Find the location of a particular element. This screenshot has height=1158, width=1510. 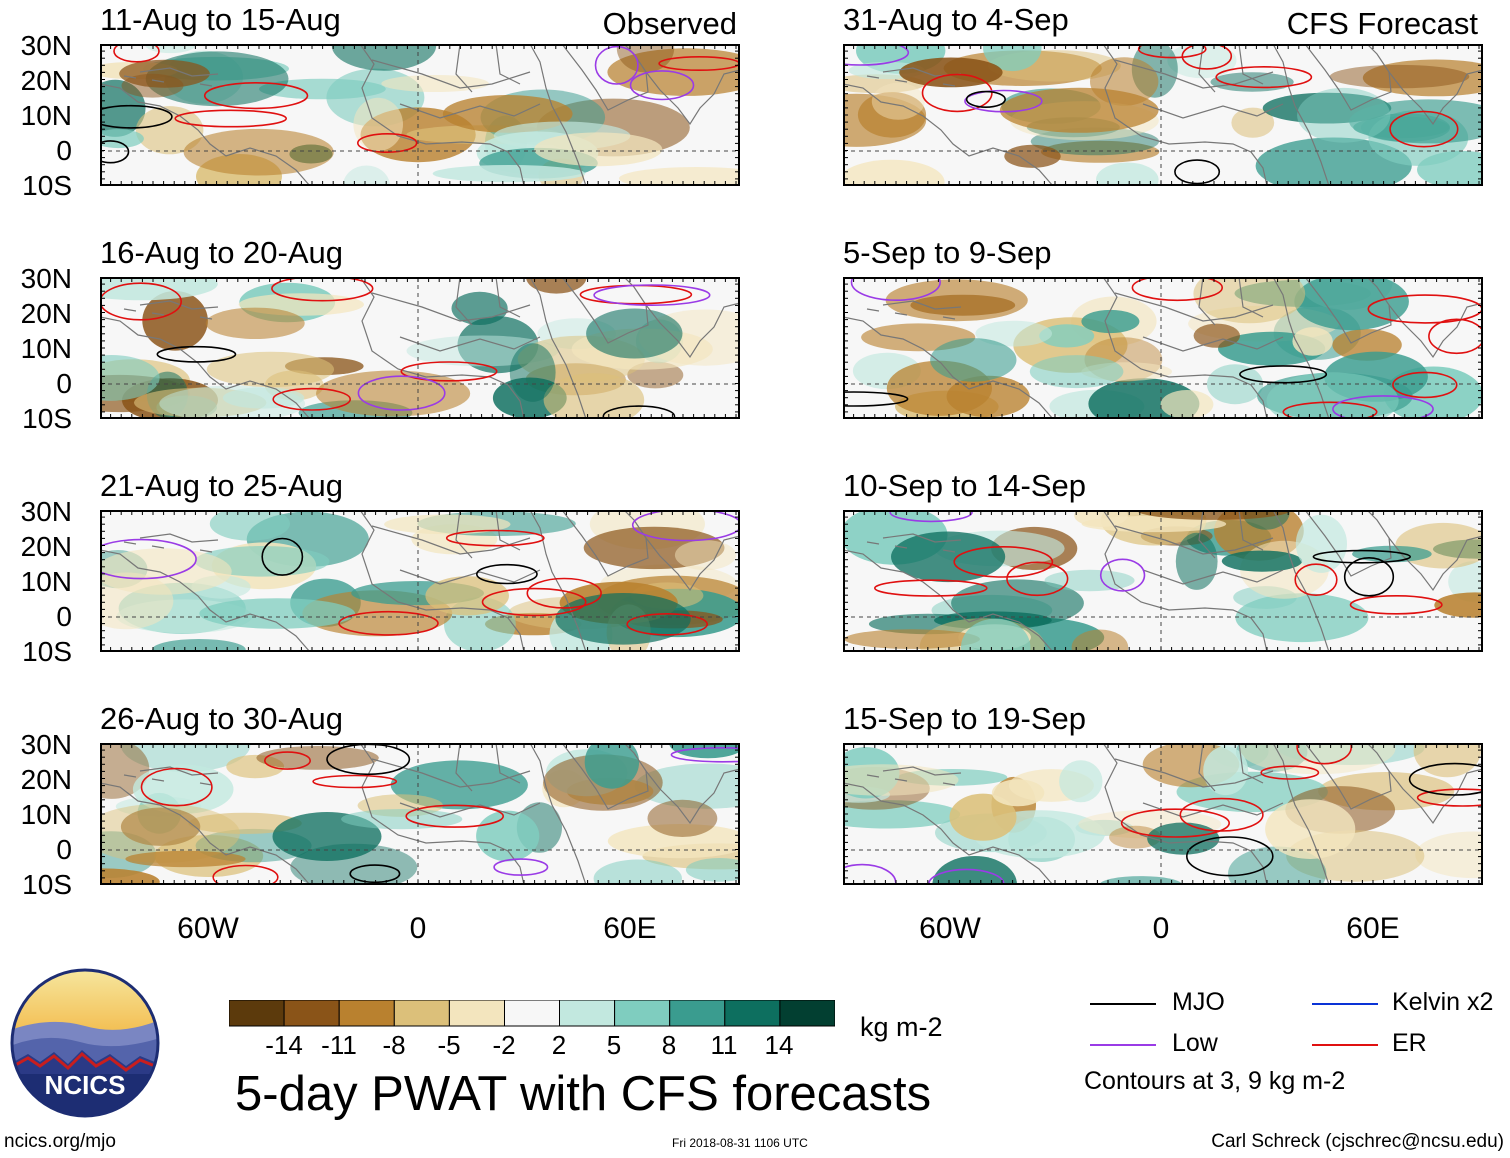

colorbar-tick: 11 is located at coordinates (724, 1045).